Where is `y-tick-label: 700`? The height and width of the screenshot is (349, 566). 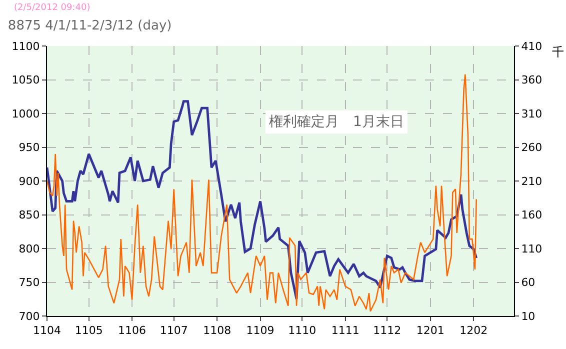
y-tick-label: 700 is located at coordinates (29, 316).